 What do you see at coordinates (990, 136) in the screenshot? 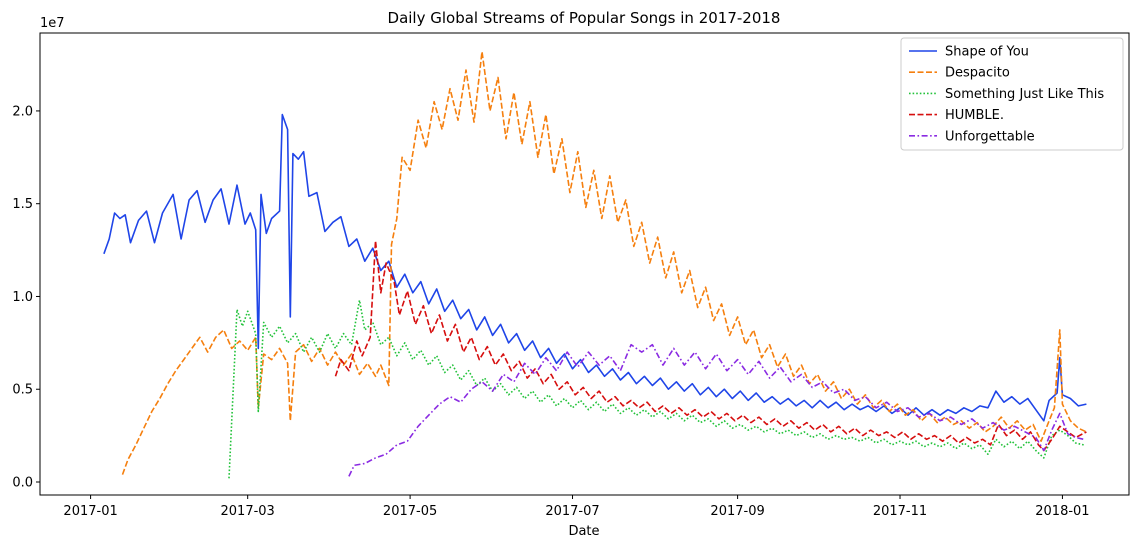
I see `legend-label-unforgettable: Unforgettable` at bounding box center [990, 136].